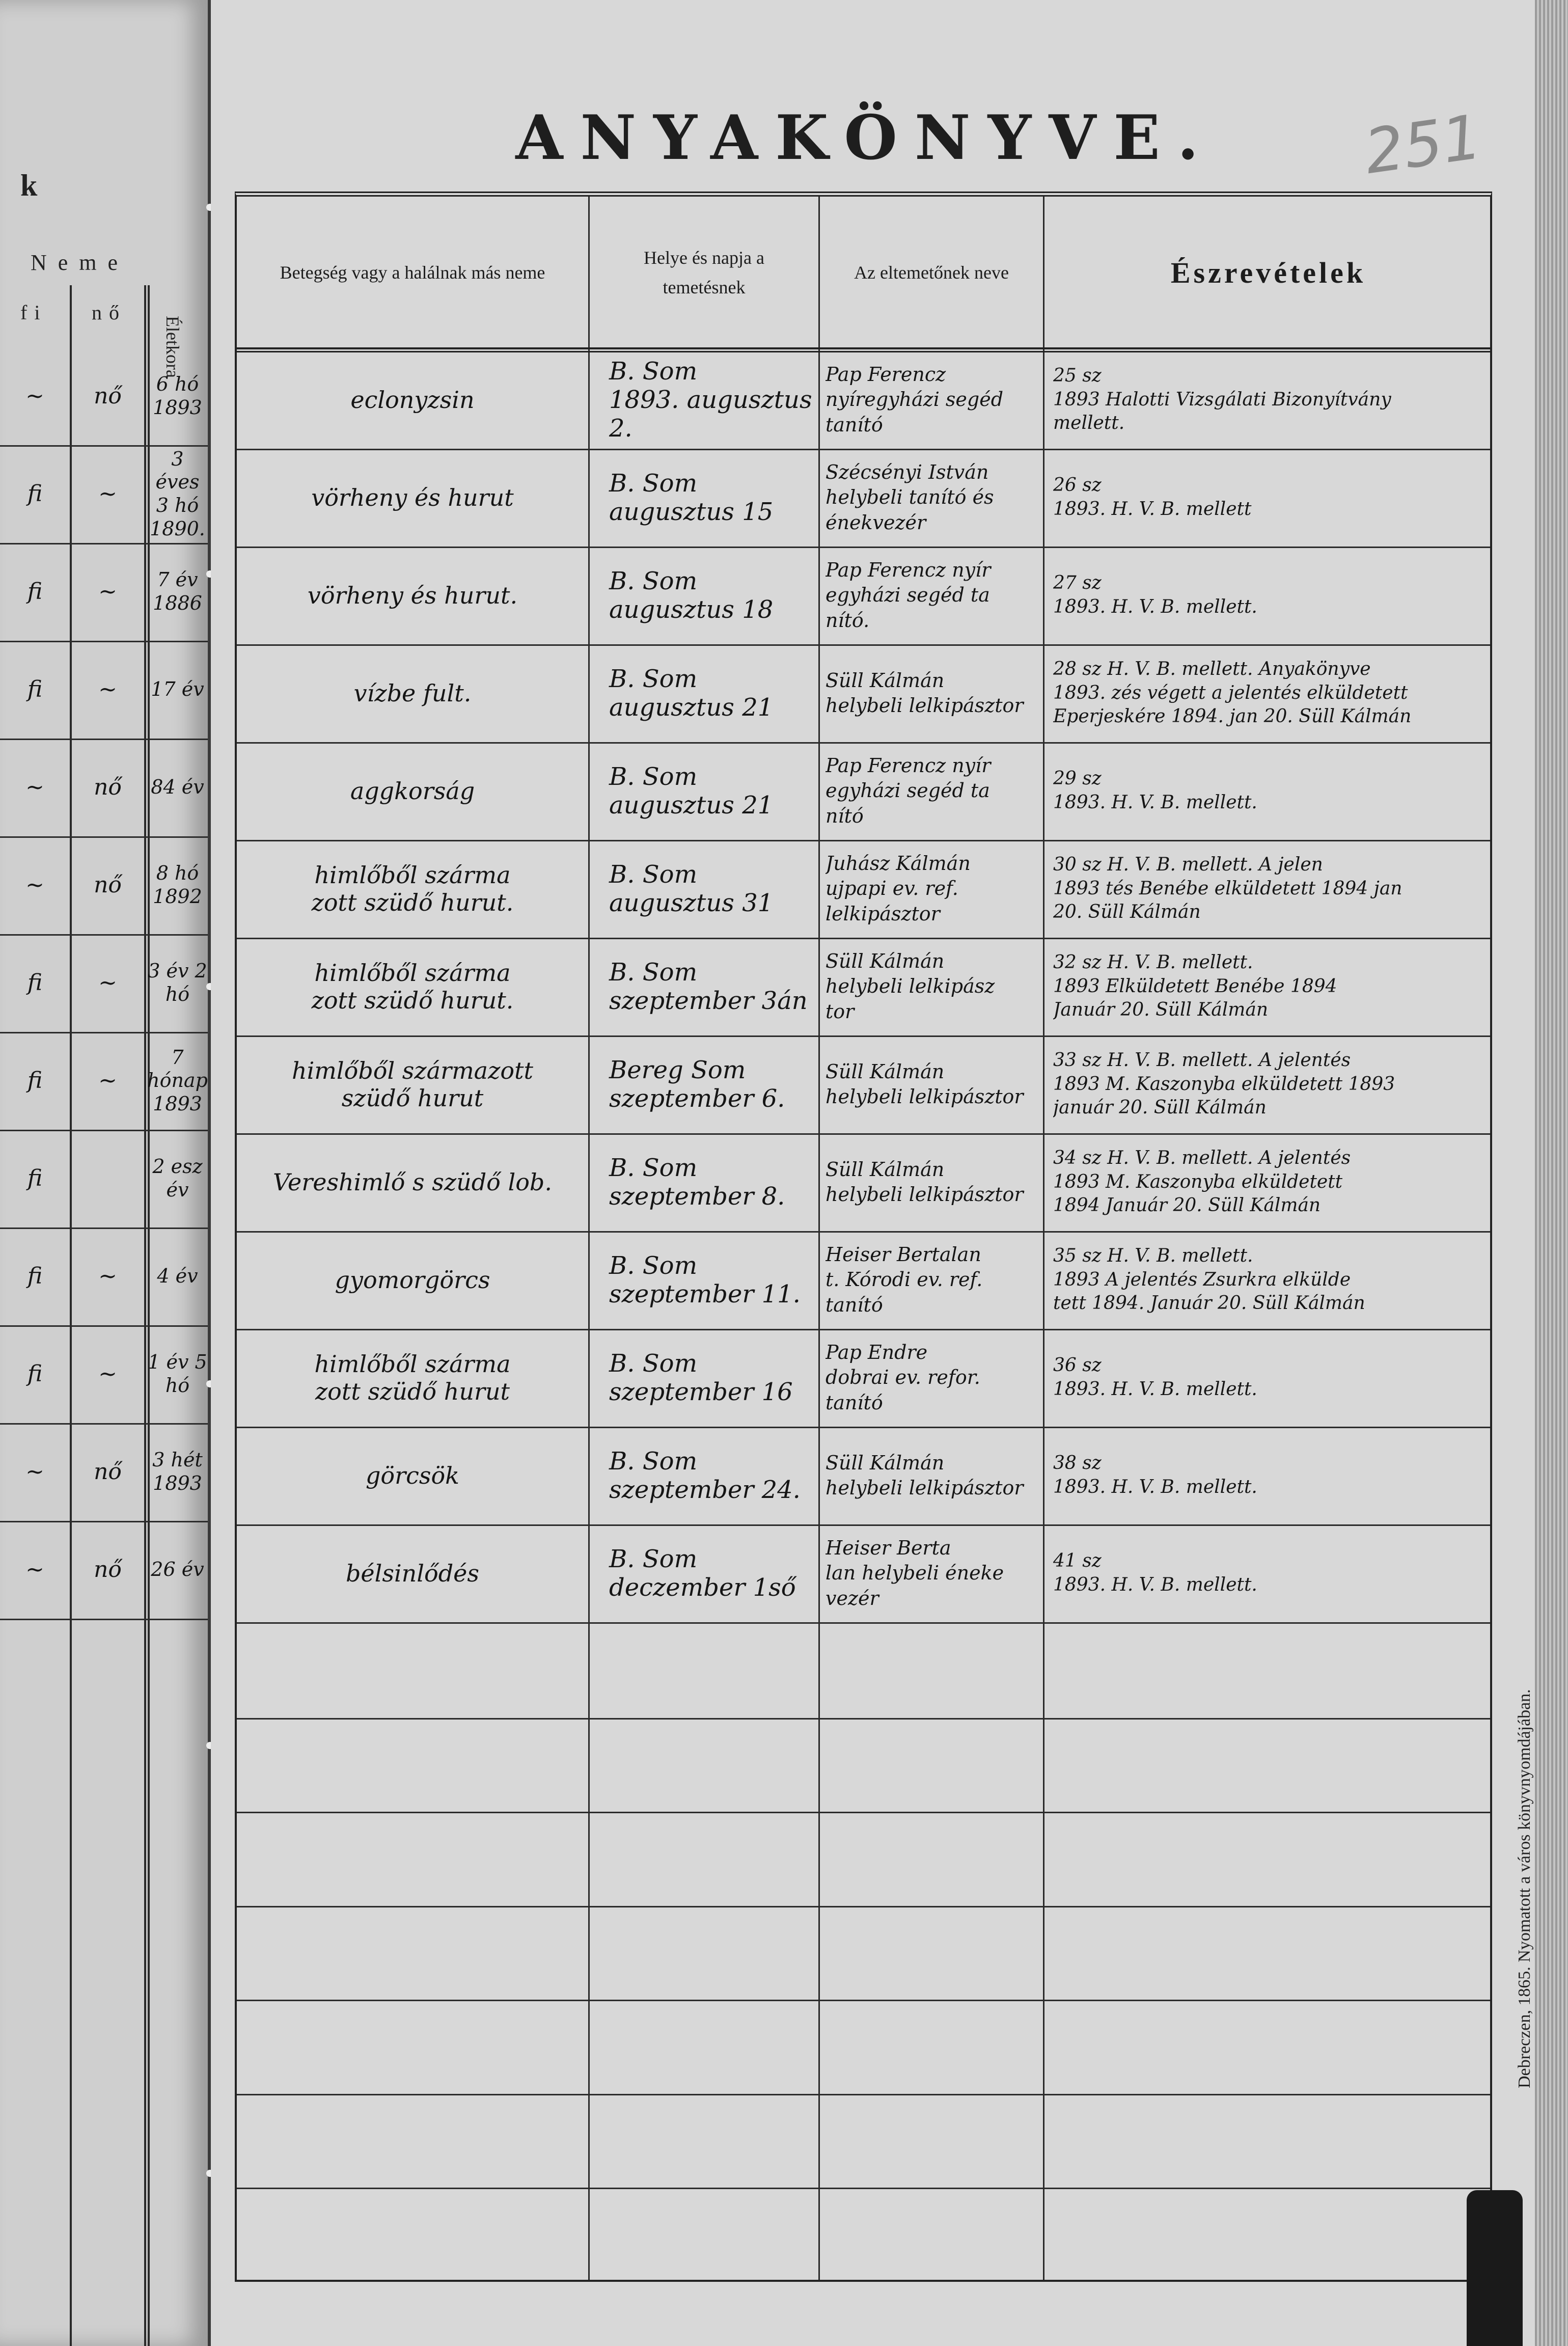 The image size is (1568, 2346). What do you see at coordinates (1155, 1475) in the screenshot?
I see `remarks-cell-text: 38 sz 1893. H. V. B. mellett.` at bounding box center [1155, 1475].